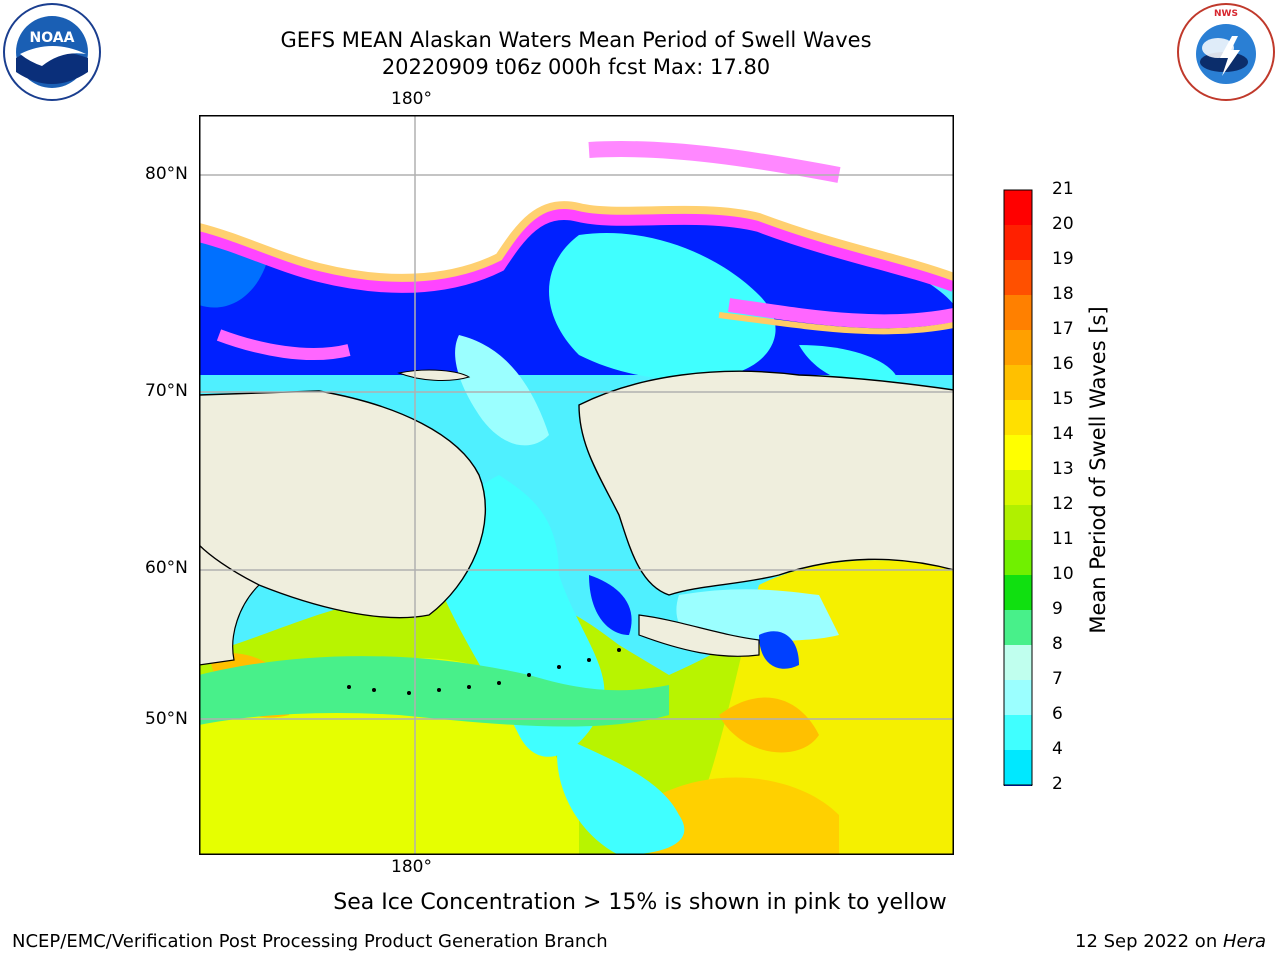  I want to click on lat-label-50: 50°N, so click(166, 719).